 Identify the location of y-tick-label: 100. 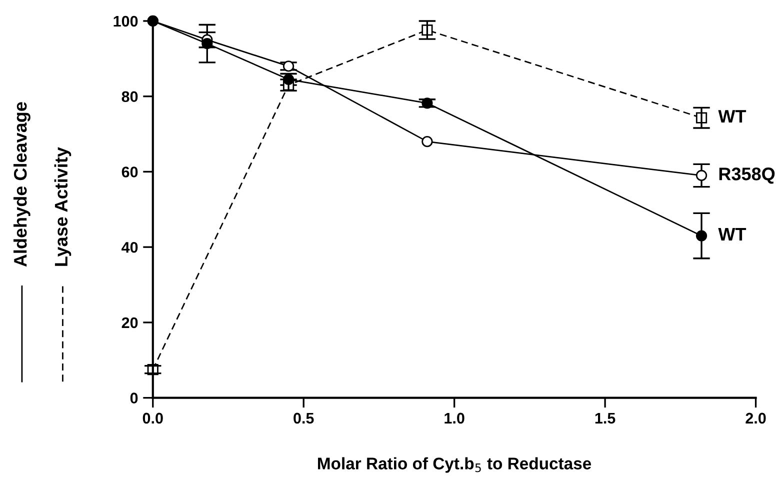
(126, 21).